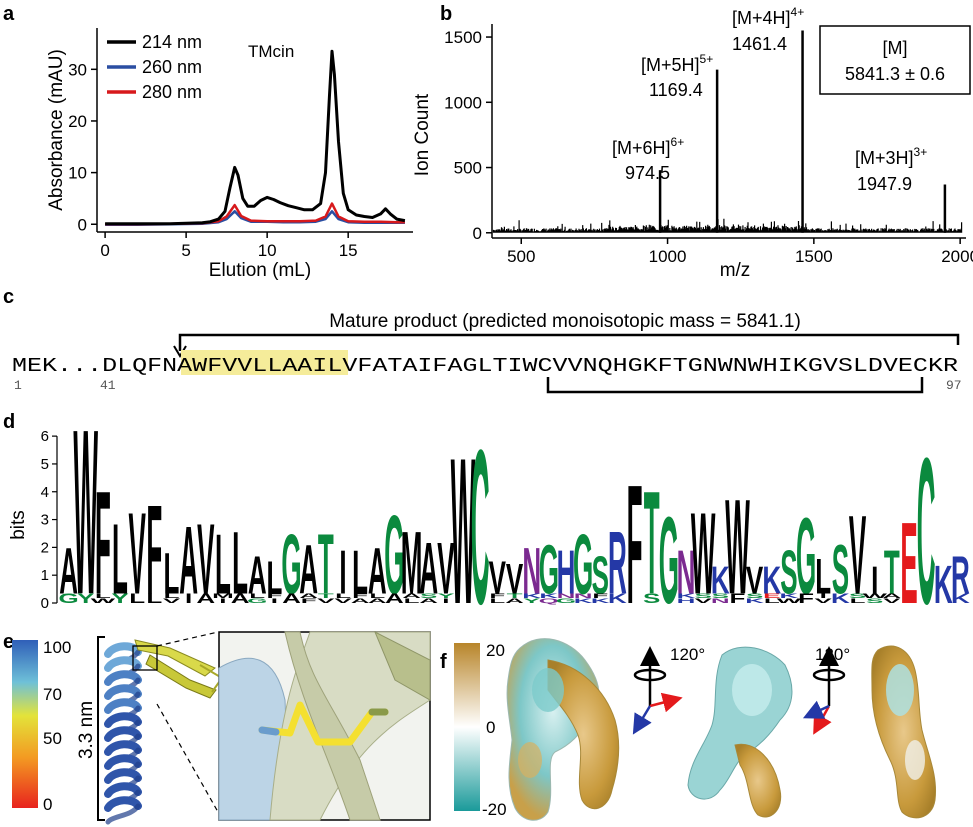 This screenshot has width=973, height=827. What do you see at coordinates (463, 102) in the screenshot?
I see `y-tick-label: 1000` at bounding box center [463, 102].